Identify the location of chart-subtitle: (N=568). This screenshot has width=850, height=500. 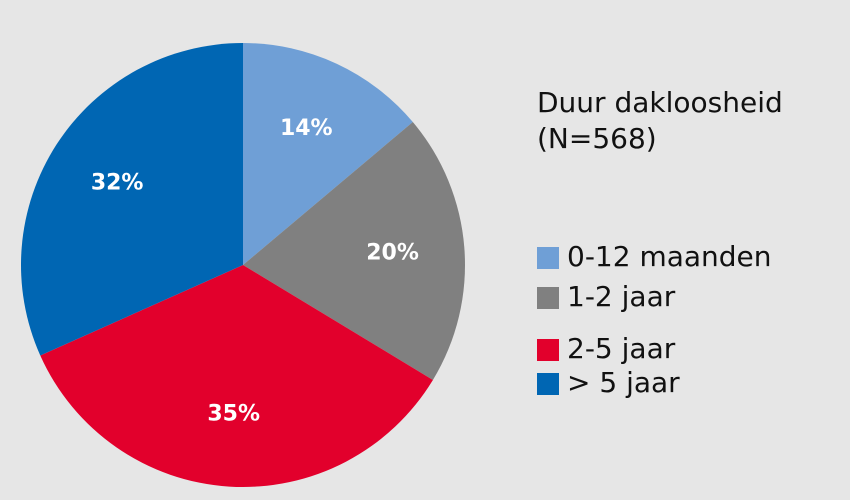
(597, 138).